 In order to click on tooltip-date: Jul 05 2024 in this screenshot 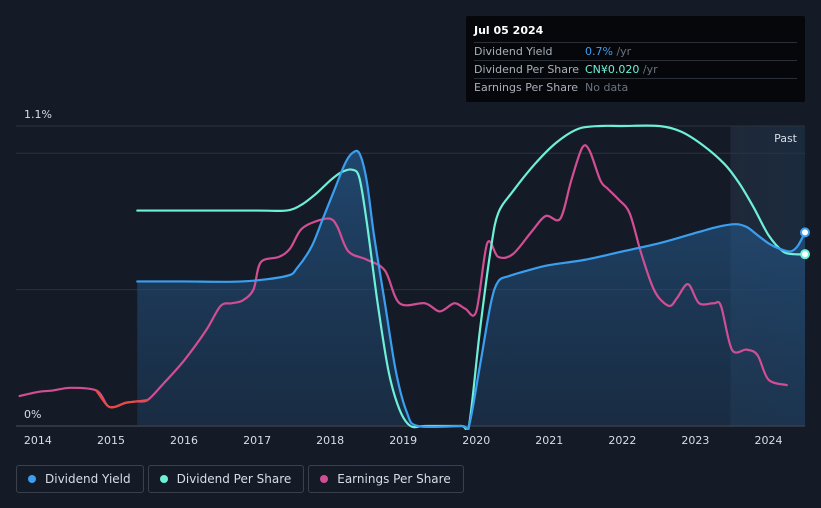, I will do `click(509, 30)`.